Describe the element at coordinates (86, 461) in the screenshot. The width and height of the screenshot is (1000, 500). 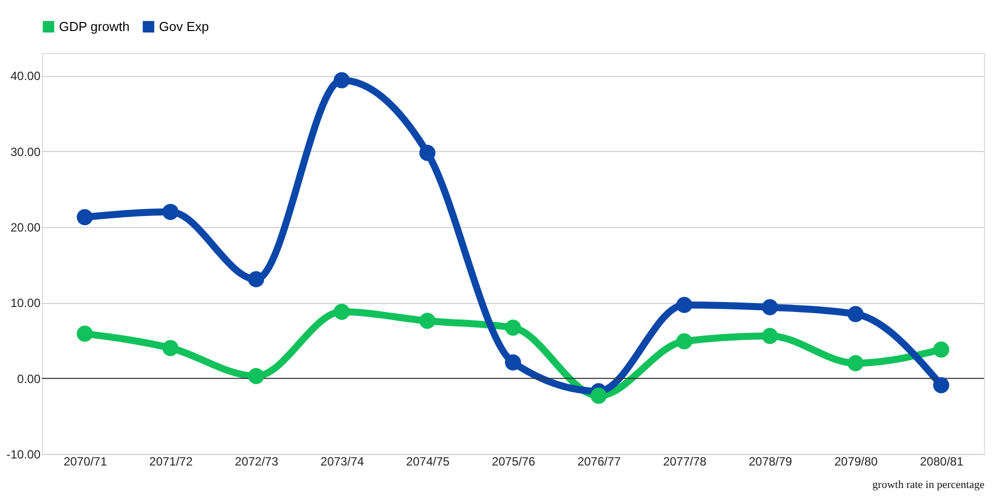
I see `x-tick-label: 2070/71` at that location.